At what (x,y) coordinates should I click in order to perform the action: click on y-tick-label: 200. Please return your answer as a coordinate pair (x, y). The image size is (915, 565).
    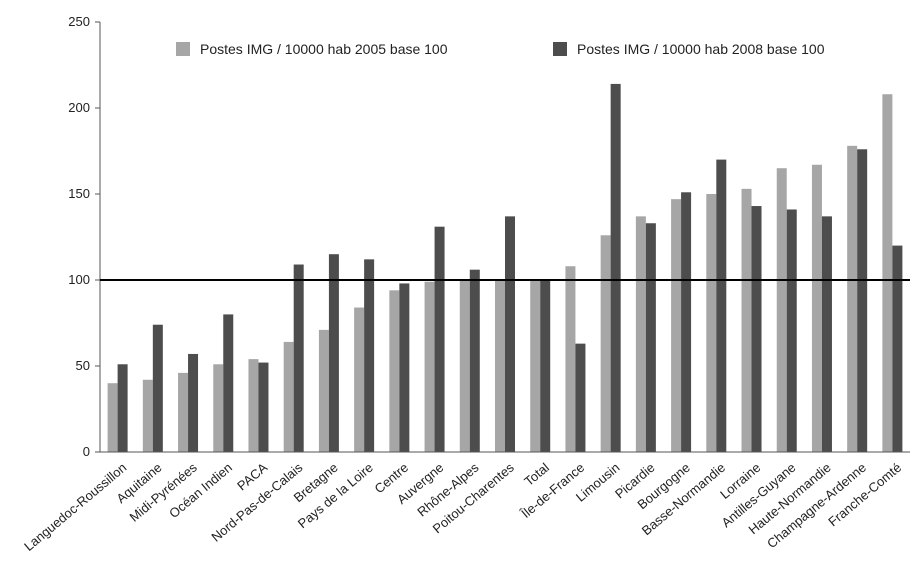
    Looking at the image, I should click on (79, 107).